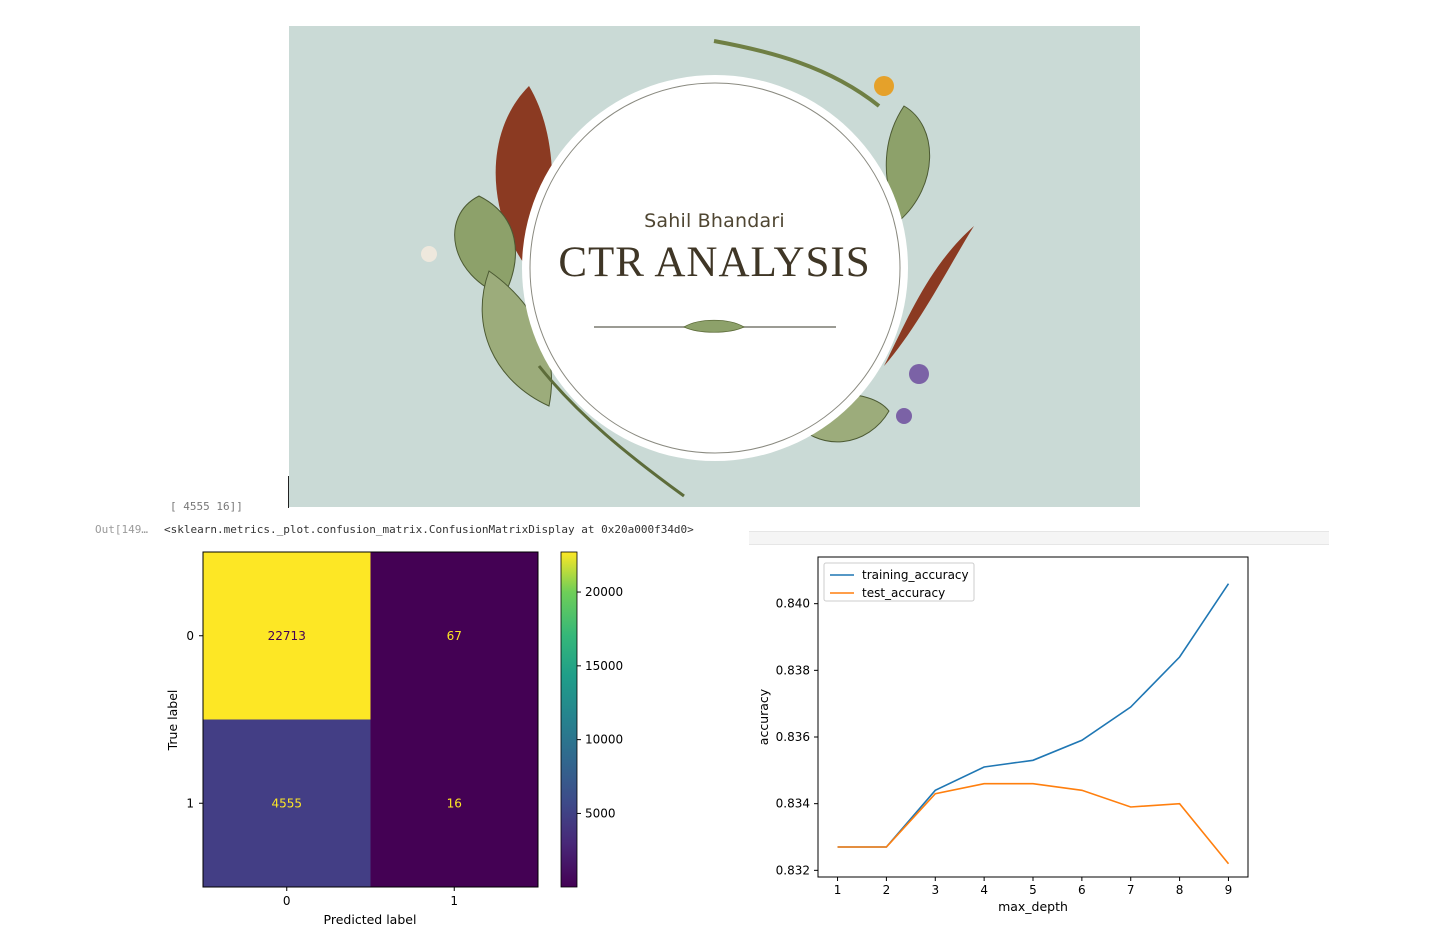  I want to click on white-blossom, so click(429, 254).